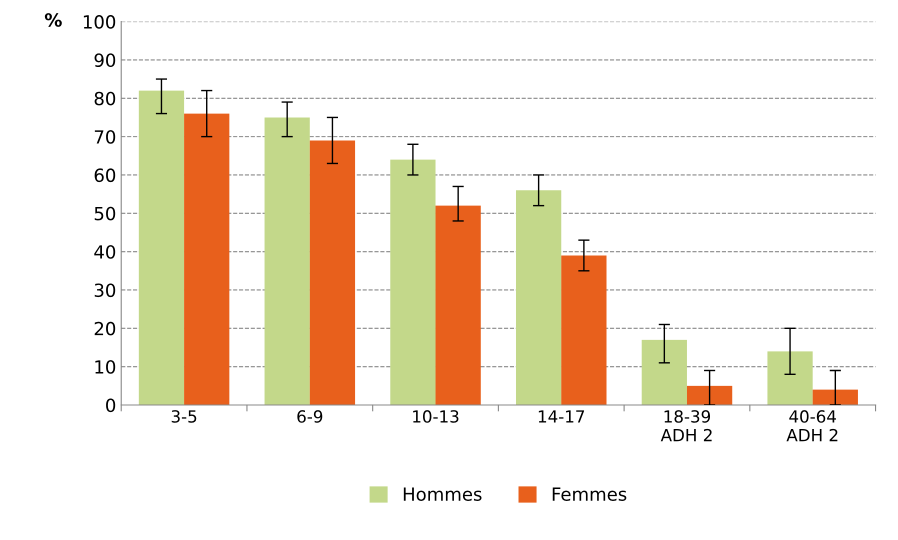 This screenshot has height=540, width=898. Describe the element at coordinates (105, 367) in the screenshot. I see `y-tick-label: 10` at that location.